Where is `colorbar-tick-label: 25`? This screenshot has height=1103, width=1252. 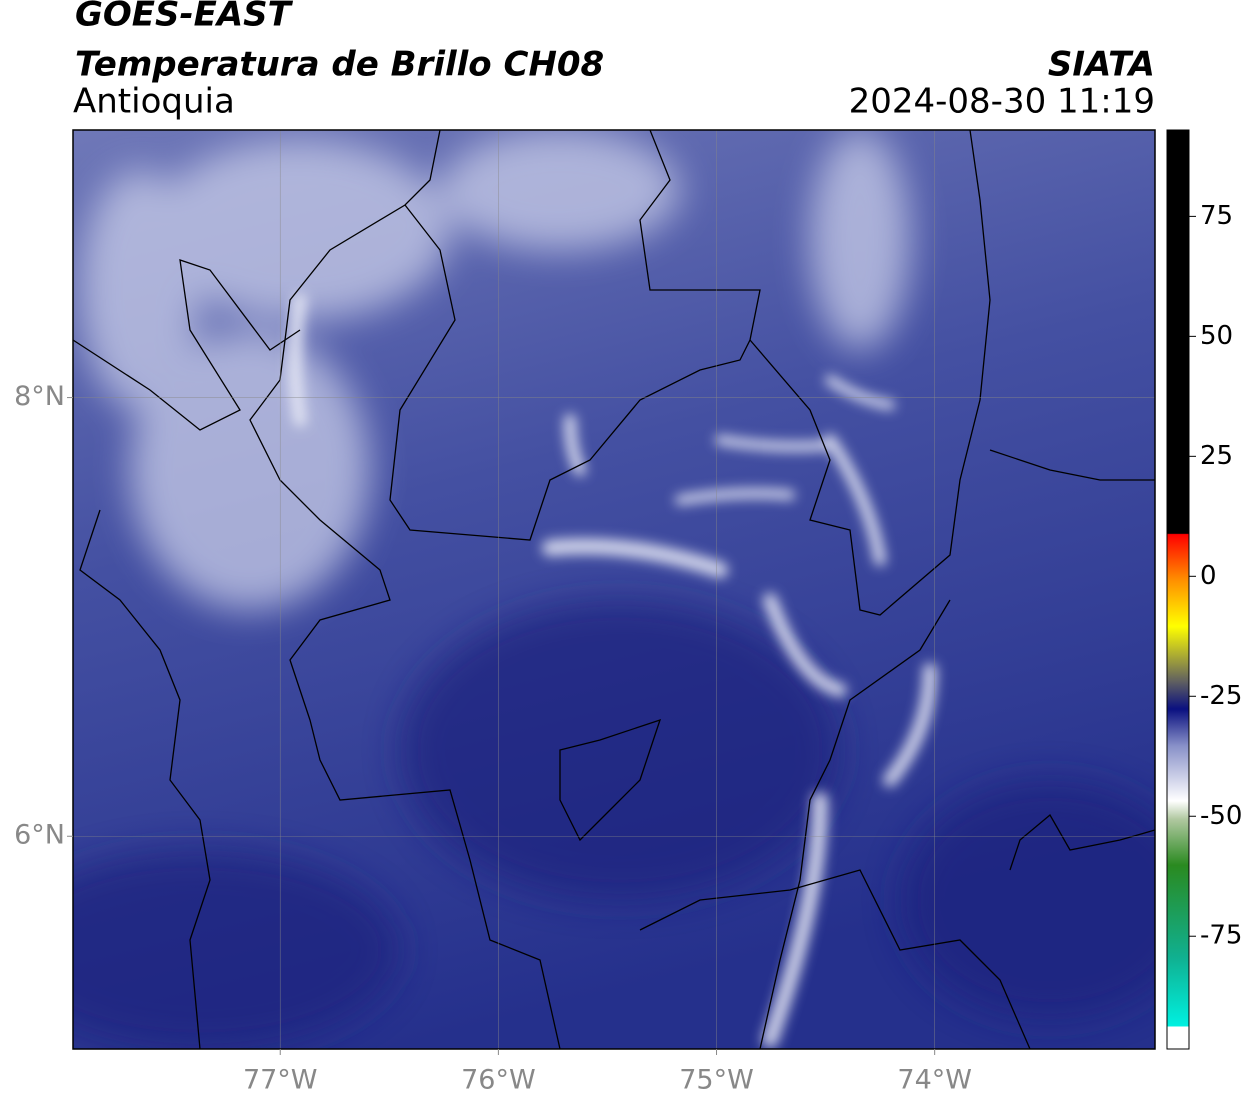
colorbar-tick-label: 25 is located at coordinates (1216, 456).